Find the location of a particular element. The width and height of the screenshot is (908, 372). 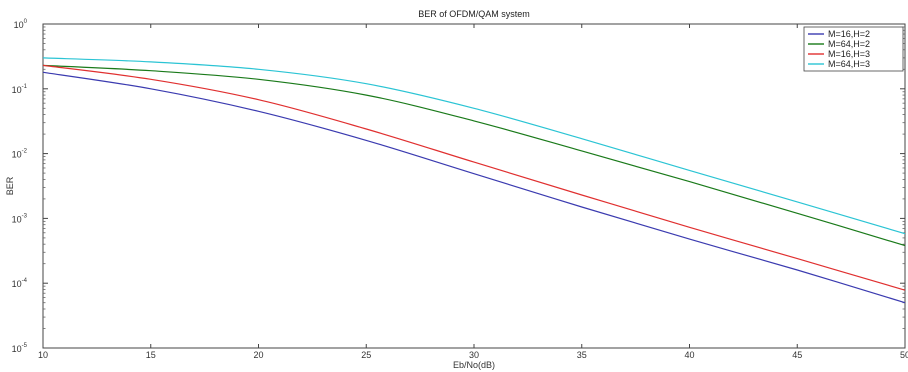

x-tick-label: 50 is located at coordinates (904, 355).